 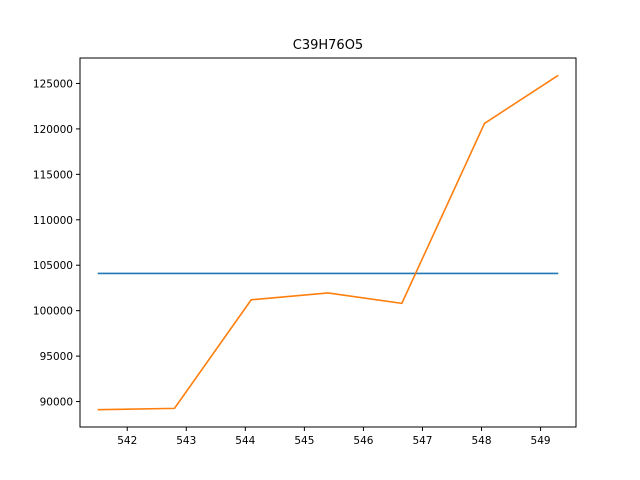 What do you see at coordinates (245, 441) in the screenshot?
I see `x-tick-label: 544` at bounding box center [245, 441].